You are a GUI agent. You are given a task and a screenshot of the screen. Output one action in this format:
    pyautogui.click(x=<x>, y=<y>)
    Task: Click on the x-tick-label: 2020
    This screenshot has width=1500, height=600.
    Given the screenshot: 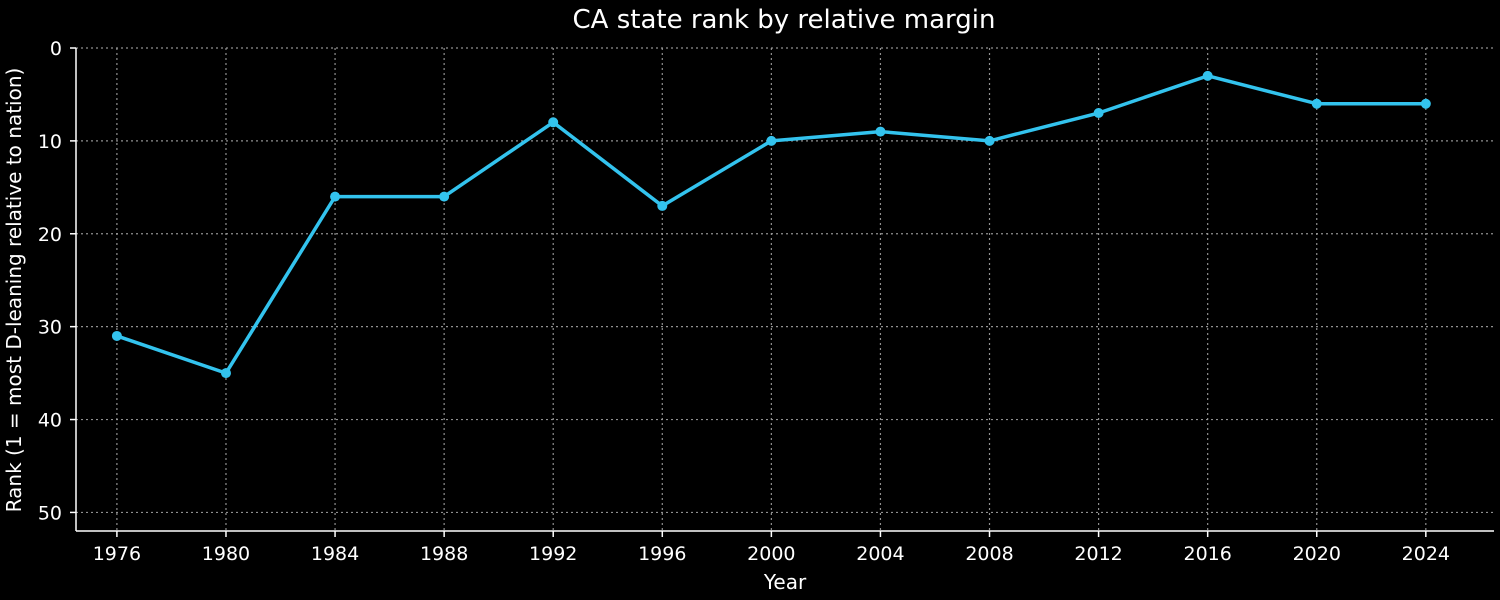 What is the action you would take?
    pyautogui.click(x=1317, y=554)
    